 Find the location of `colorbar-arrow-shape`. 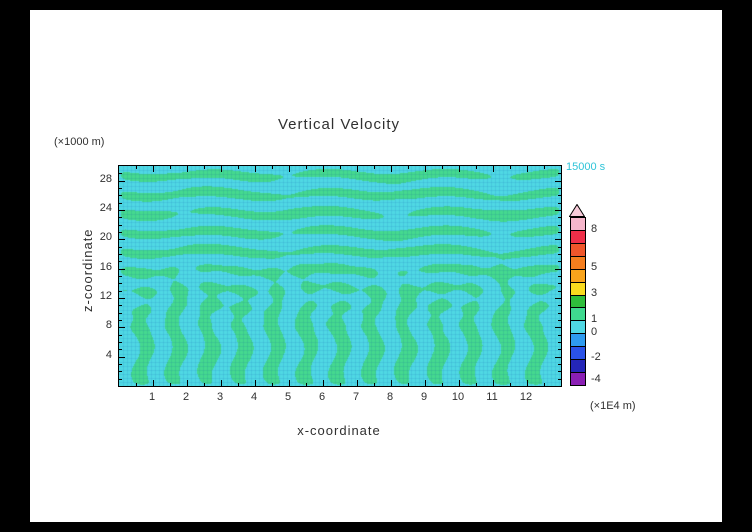

colorbar-arrow-shape is located at coordinates (577, 210).